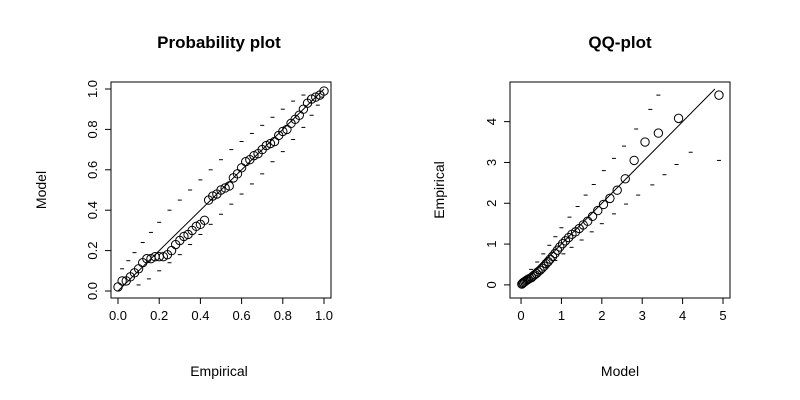 This screenshot has width=800, height=400. Describe the element at coordinates (283, 315) in the screenshot. I see `probability-plot-x-tick-label: 0.8` at that location.